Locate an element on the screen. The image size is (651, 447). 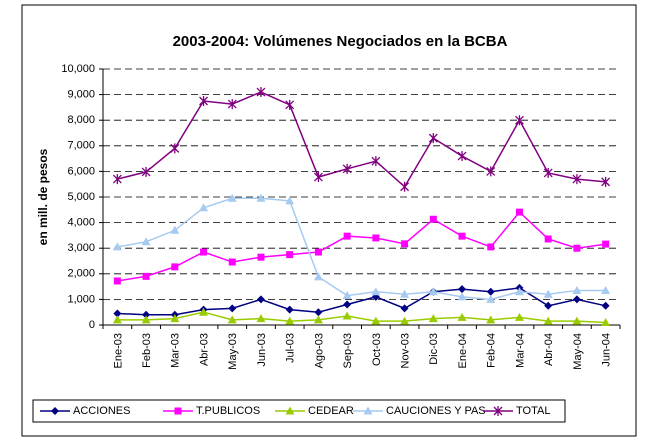
x-tick-label: Jun-04 is located at coordinates (607, 350).